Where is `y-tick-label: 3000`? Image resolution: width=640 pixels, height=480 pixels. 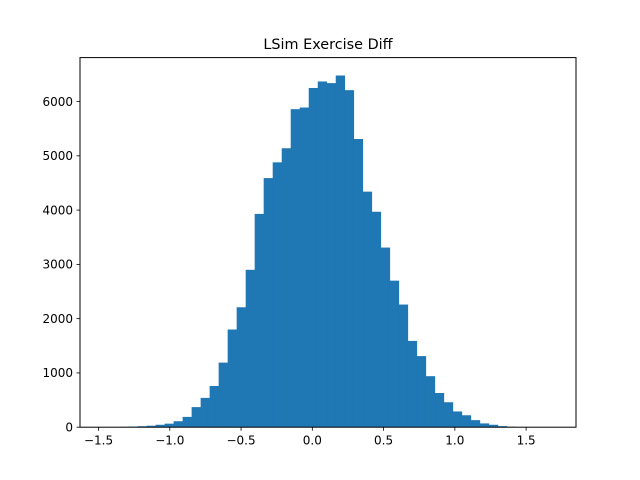 y-tick-label: 3000 is located at coordinates (57, 265).